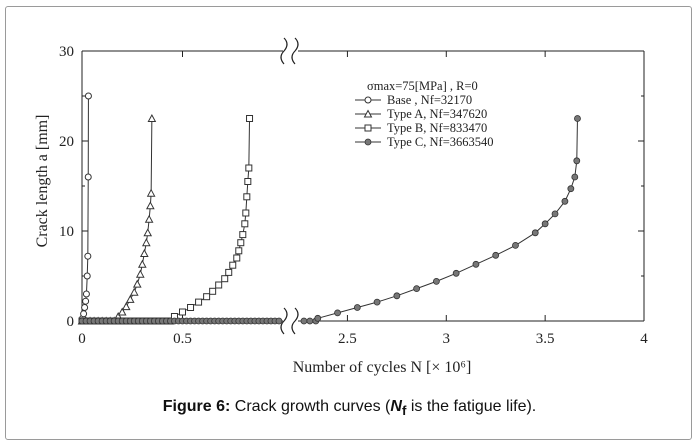 The image size is (699, 447). I want to click on x-tick-label: 2.5, so click(347, 339).